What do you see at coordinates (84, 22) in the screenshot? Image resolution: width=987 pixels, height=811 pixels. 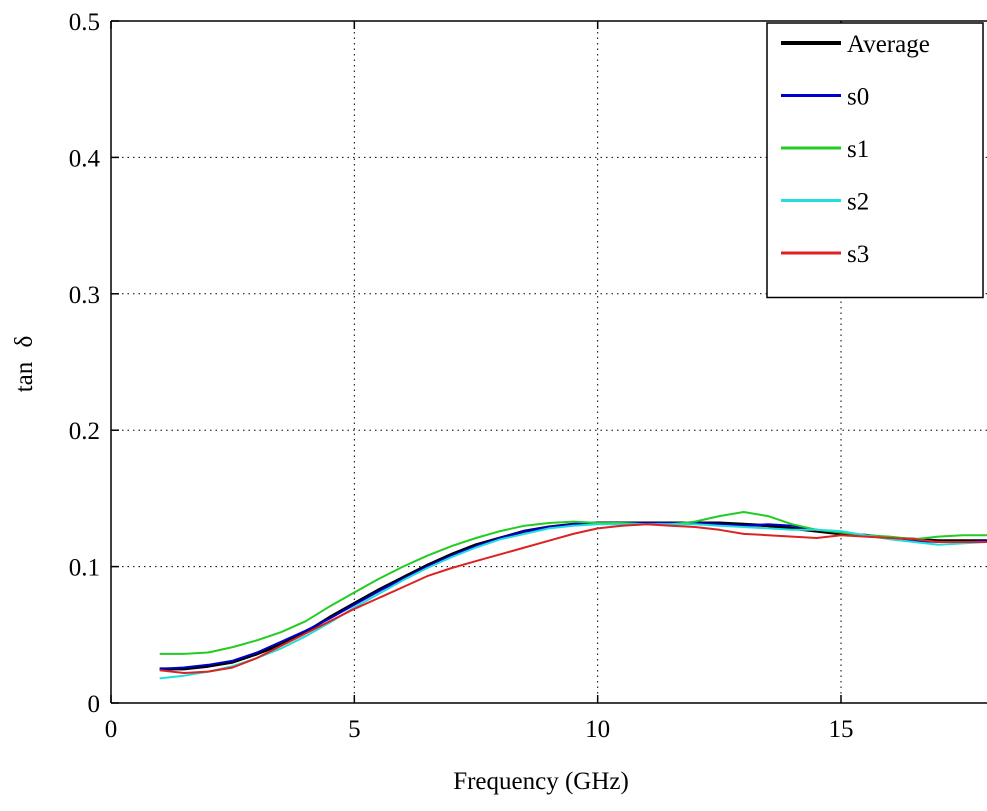 I see `y-tick-label: 0.5` at bounding box center [84, 22].